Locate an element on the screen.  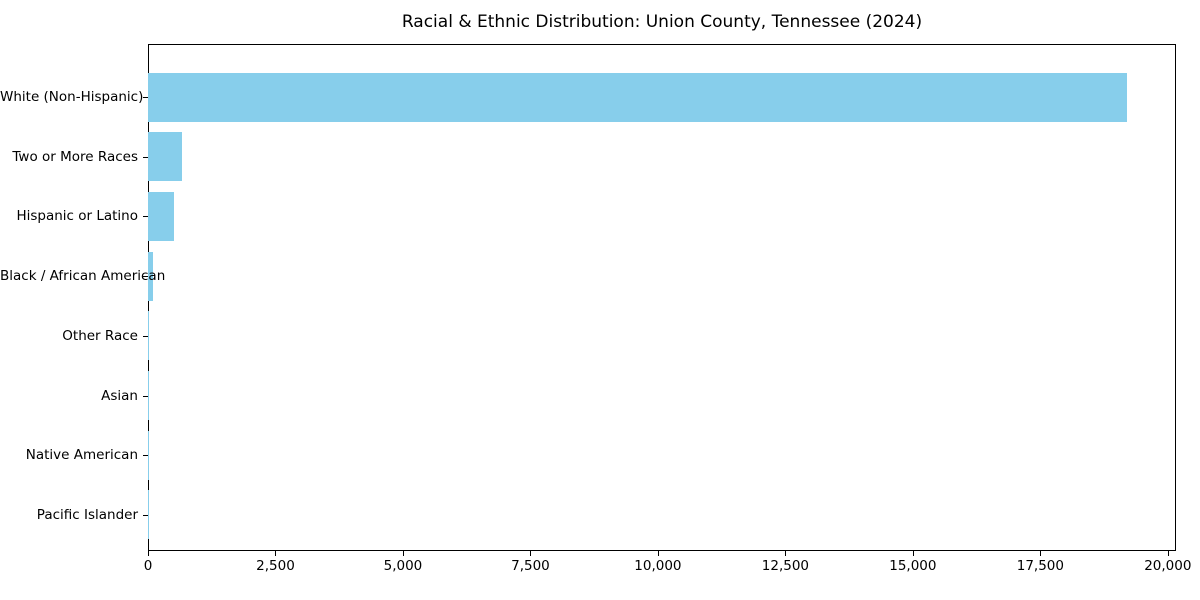
bar-asian is located at coordinates (148, 396).